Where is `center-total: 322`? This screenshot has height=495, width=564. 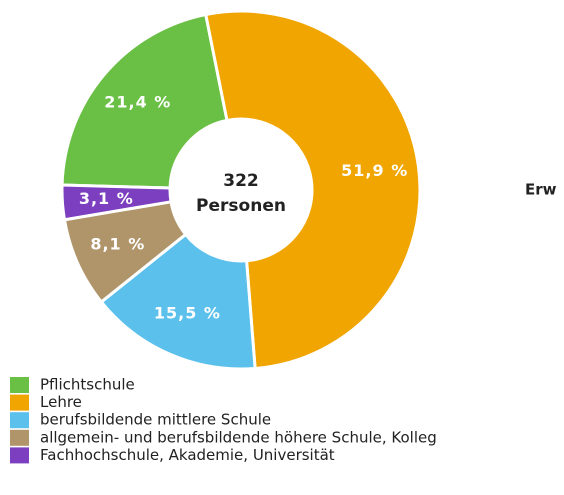
center-total: 322 is located at coordinates (241, 181).